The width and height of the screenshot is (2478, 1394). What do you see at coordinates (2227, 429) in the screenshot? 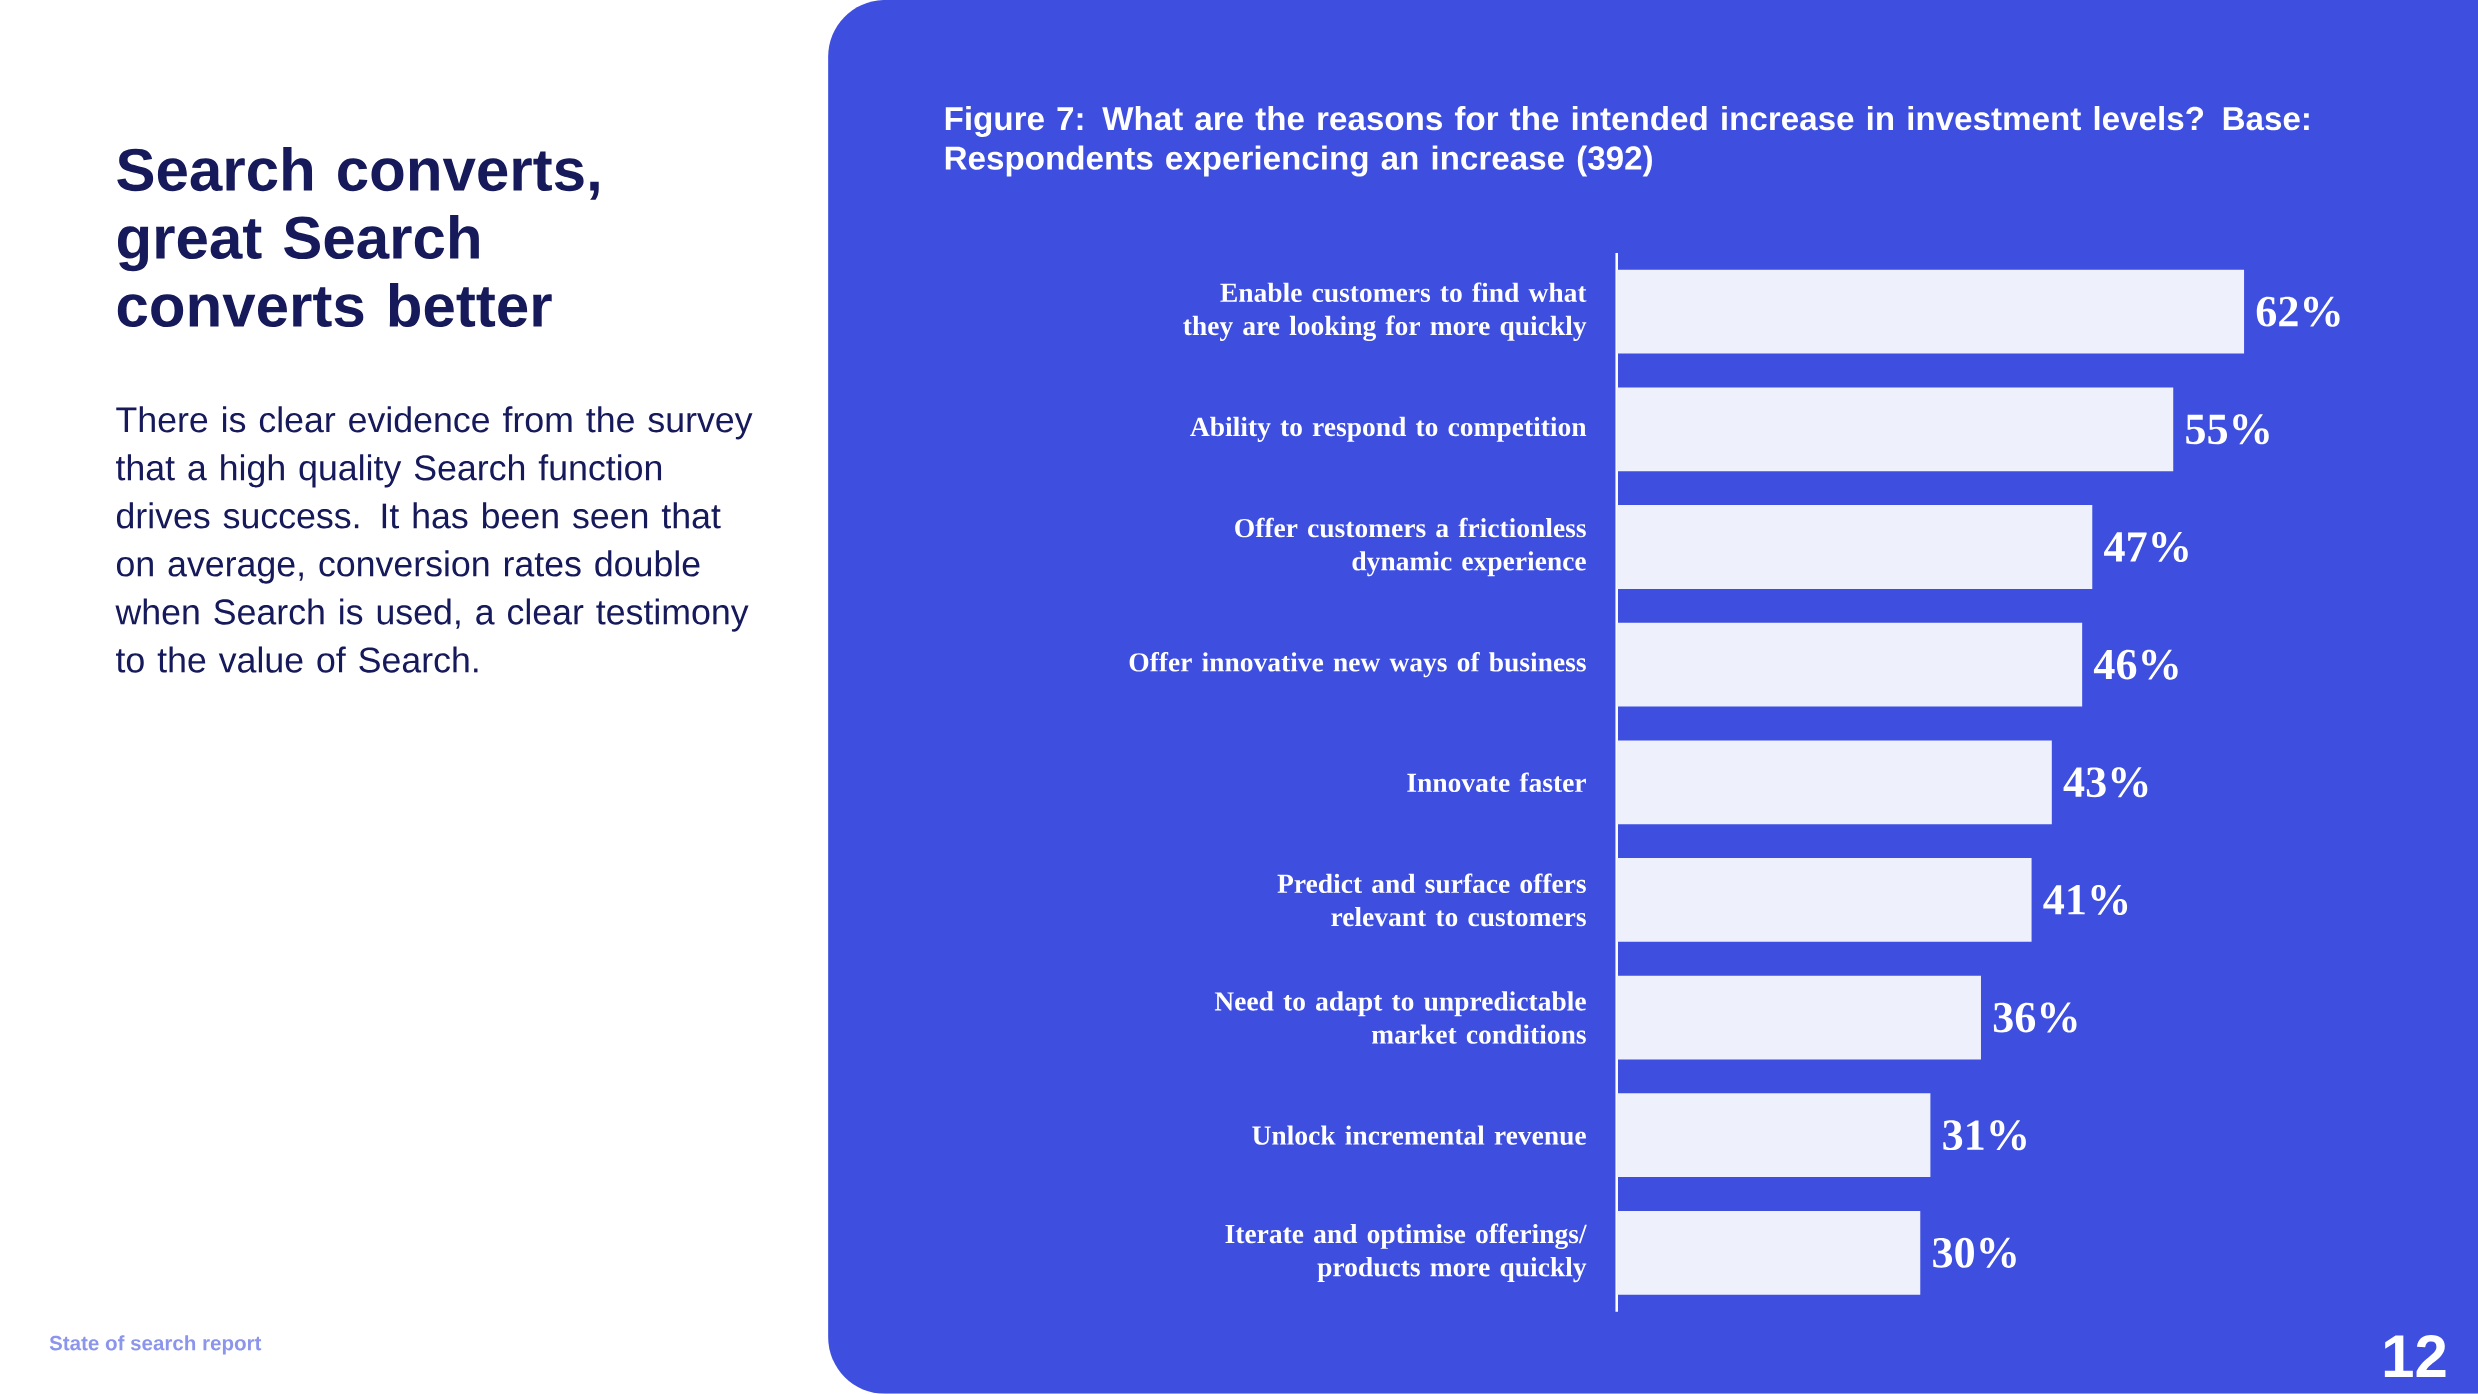
I see `data-label: 55%` at bounding box center [2227, 429].